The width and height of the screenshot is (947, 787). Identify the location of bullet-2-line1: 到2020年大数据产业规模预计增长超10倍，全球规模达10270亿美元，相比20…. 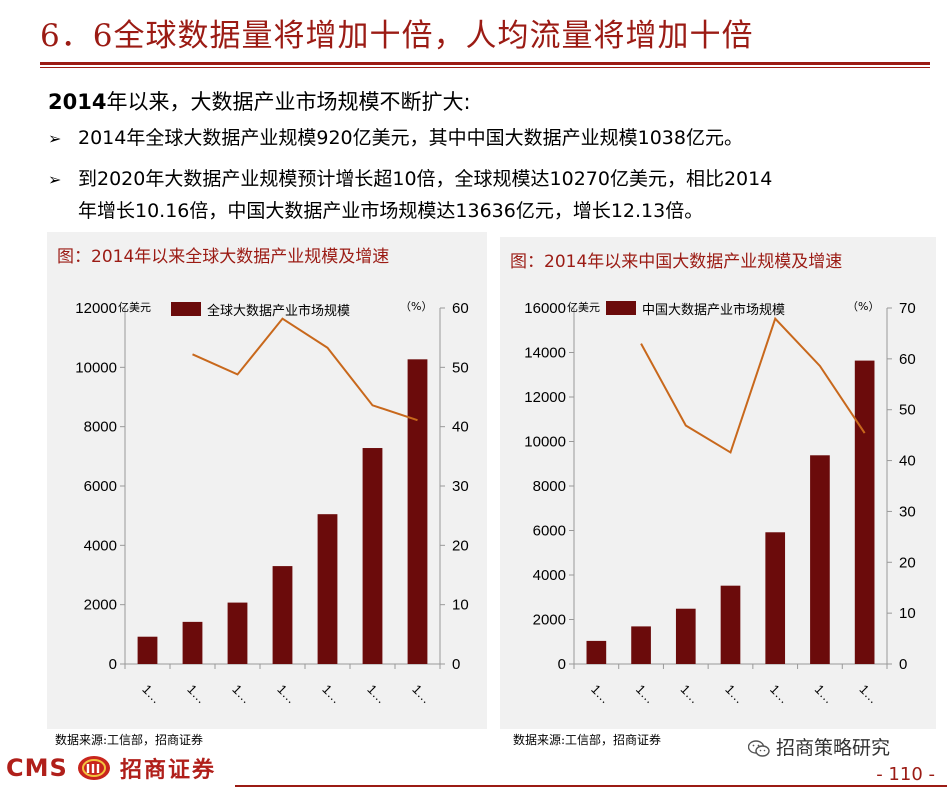
(425, 179).